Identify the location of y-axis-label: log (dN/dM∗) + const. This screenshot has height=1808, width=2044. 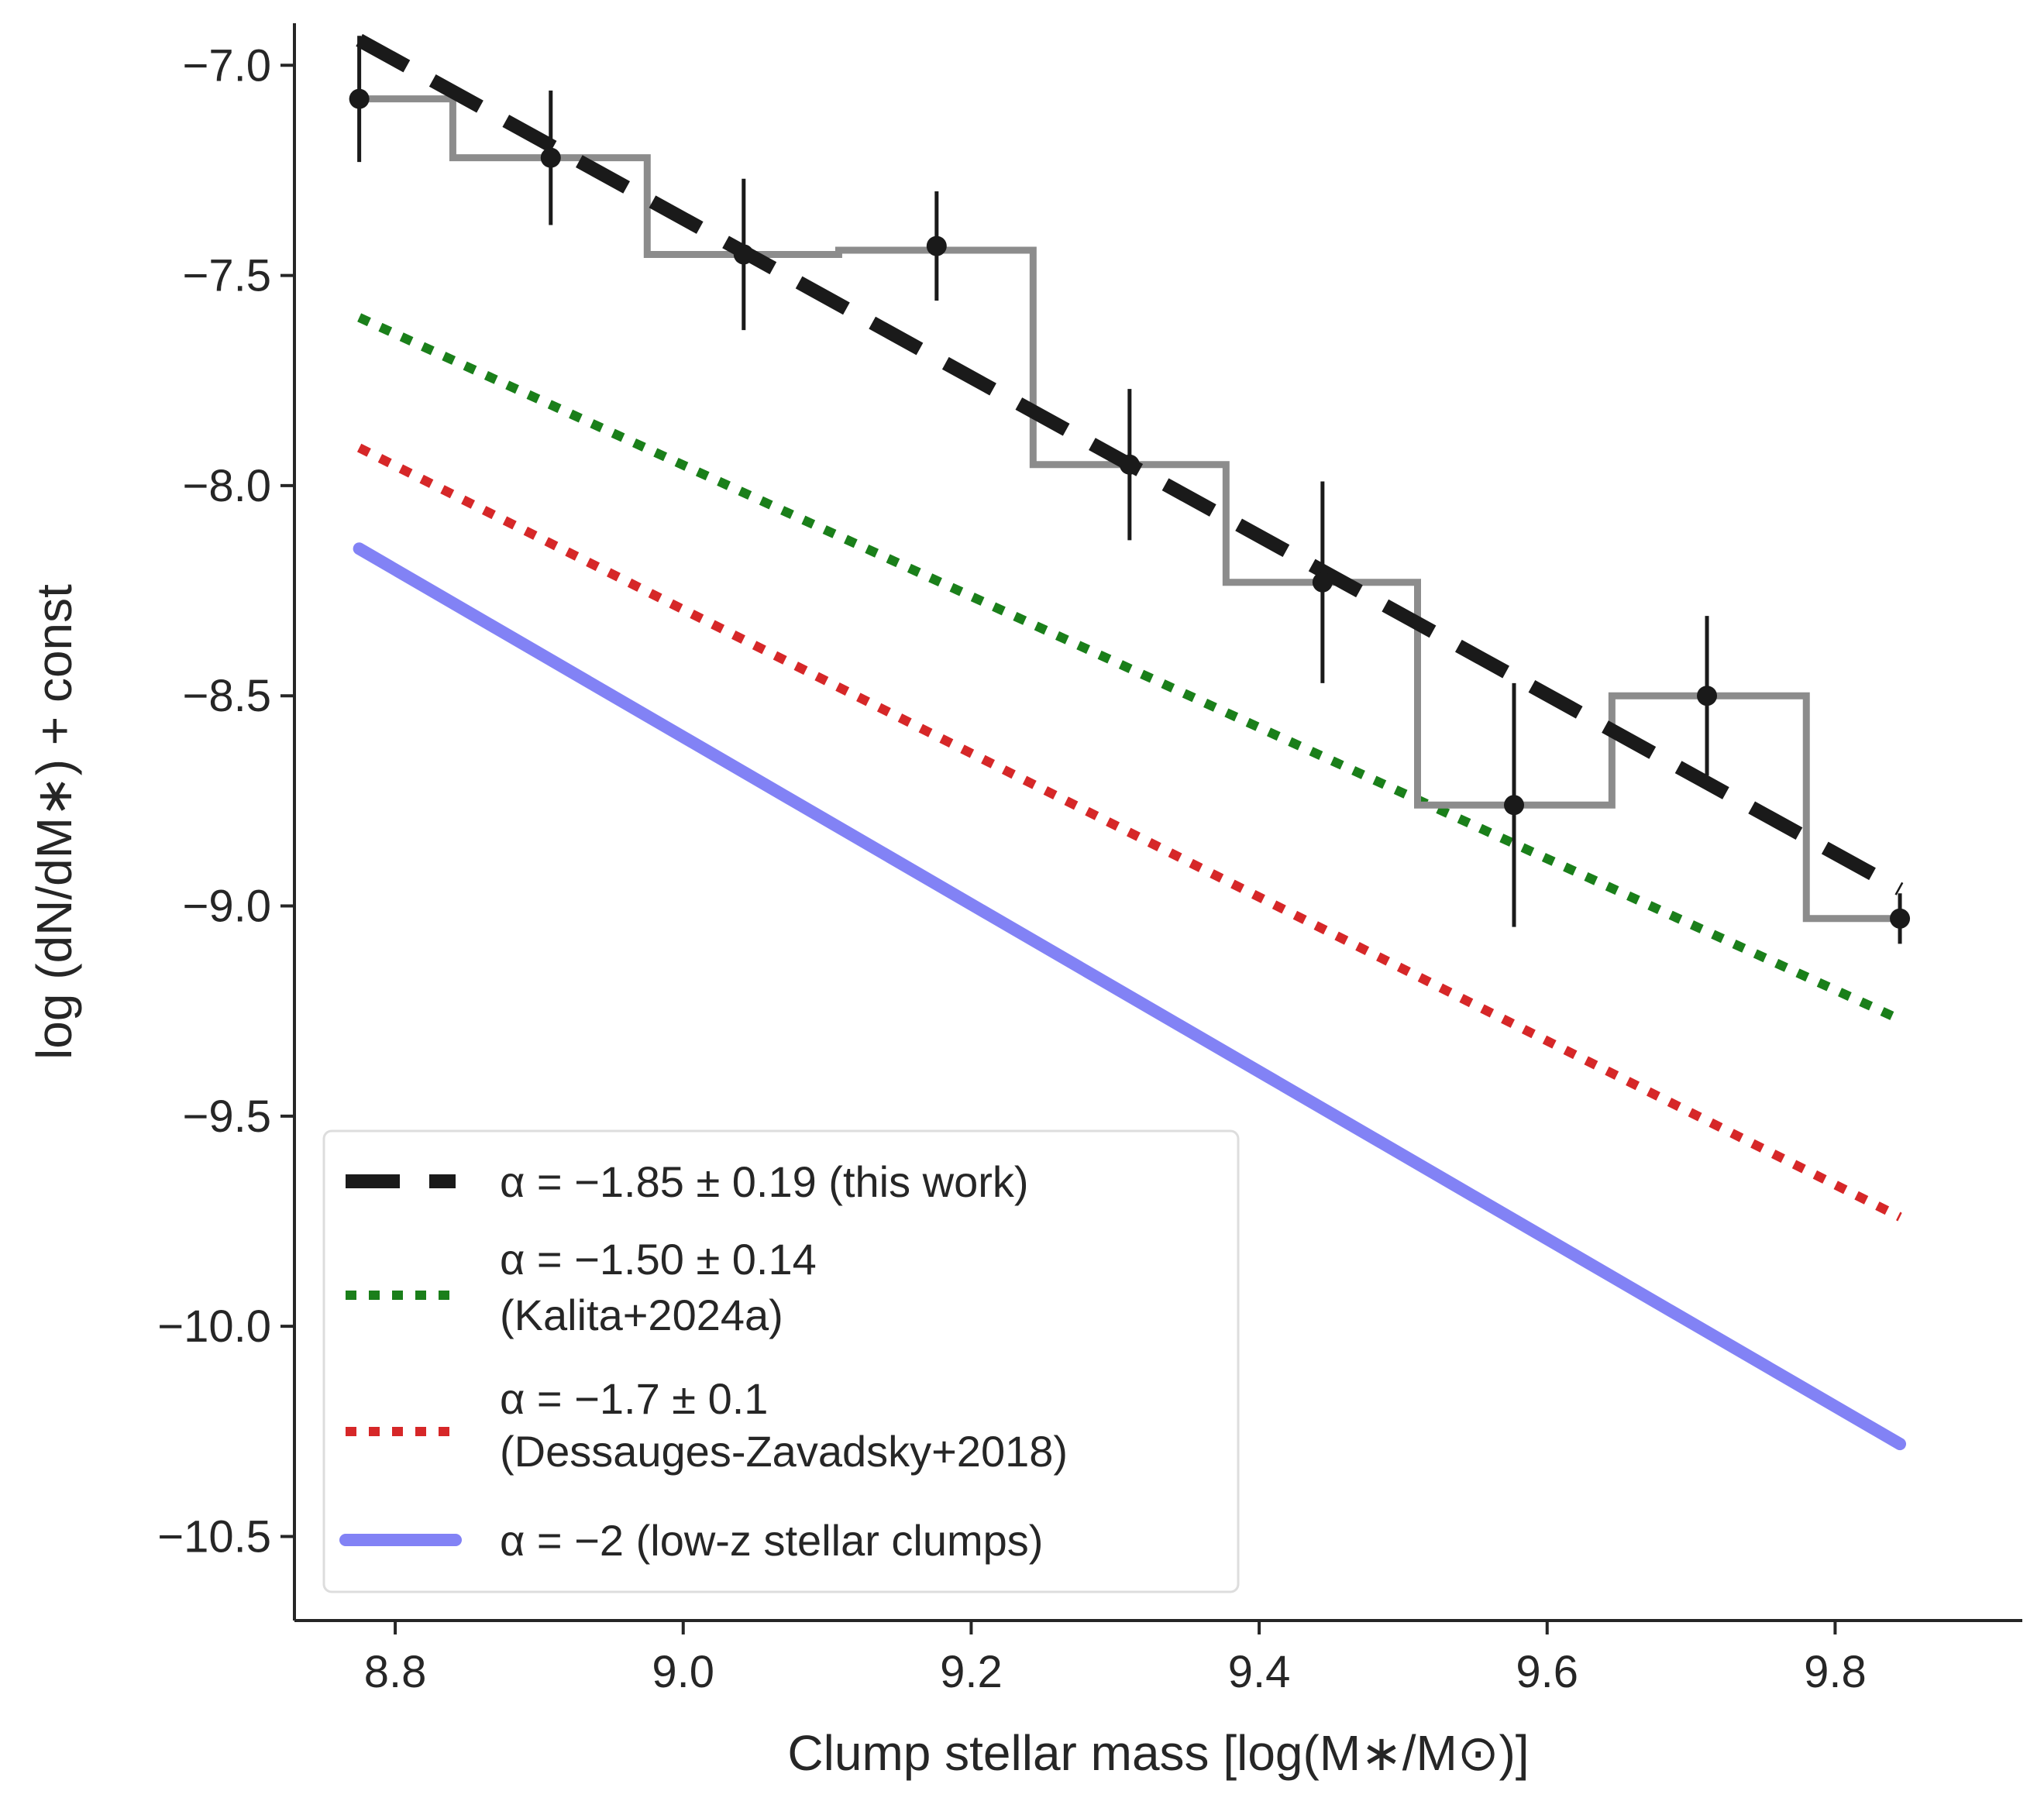
(54, 822).